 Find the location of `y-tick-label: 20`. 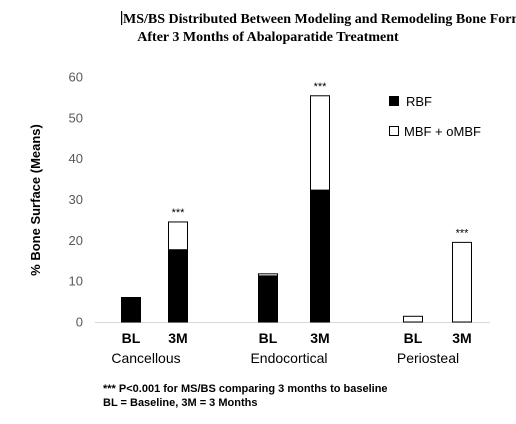

y-tick-label: 20 is located at coordinates (76, 240).